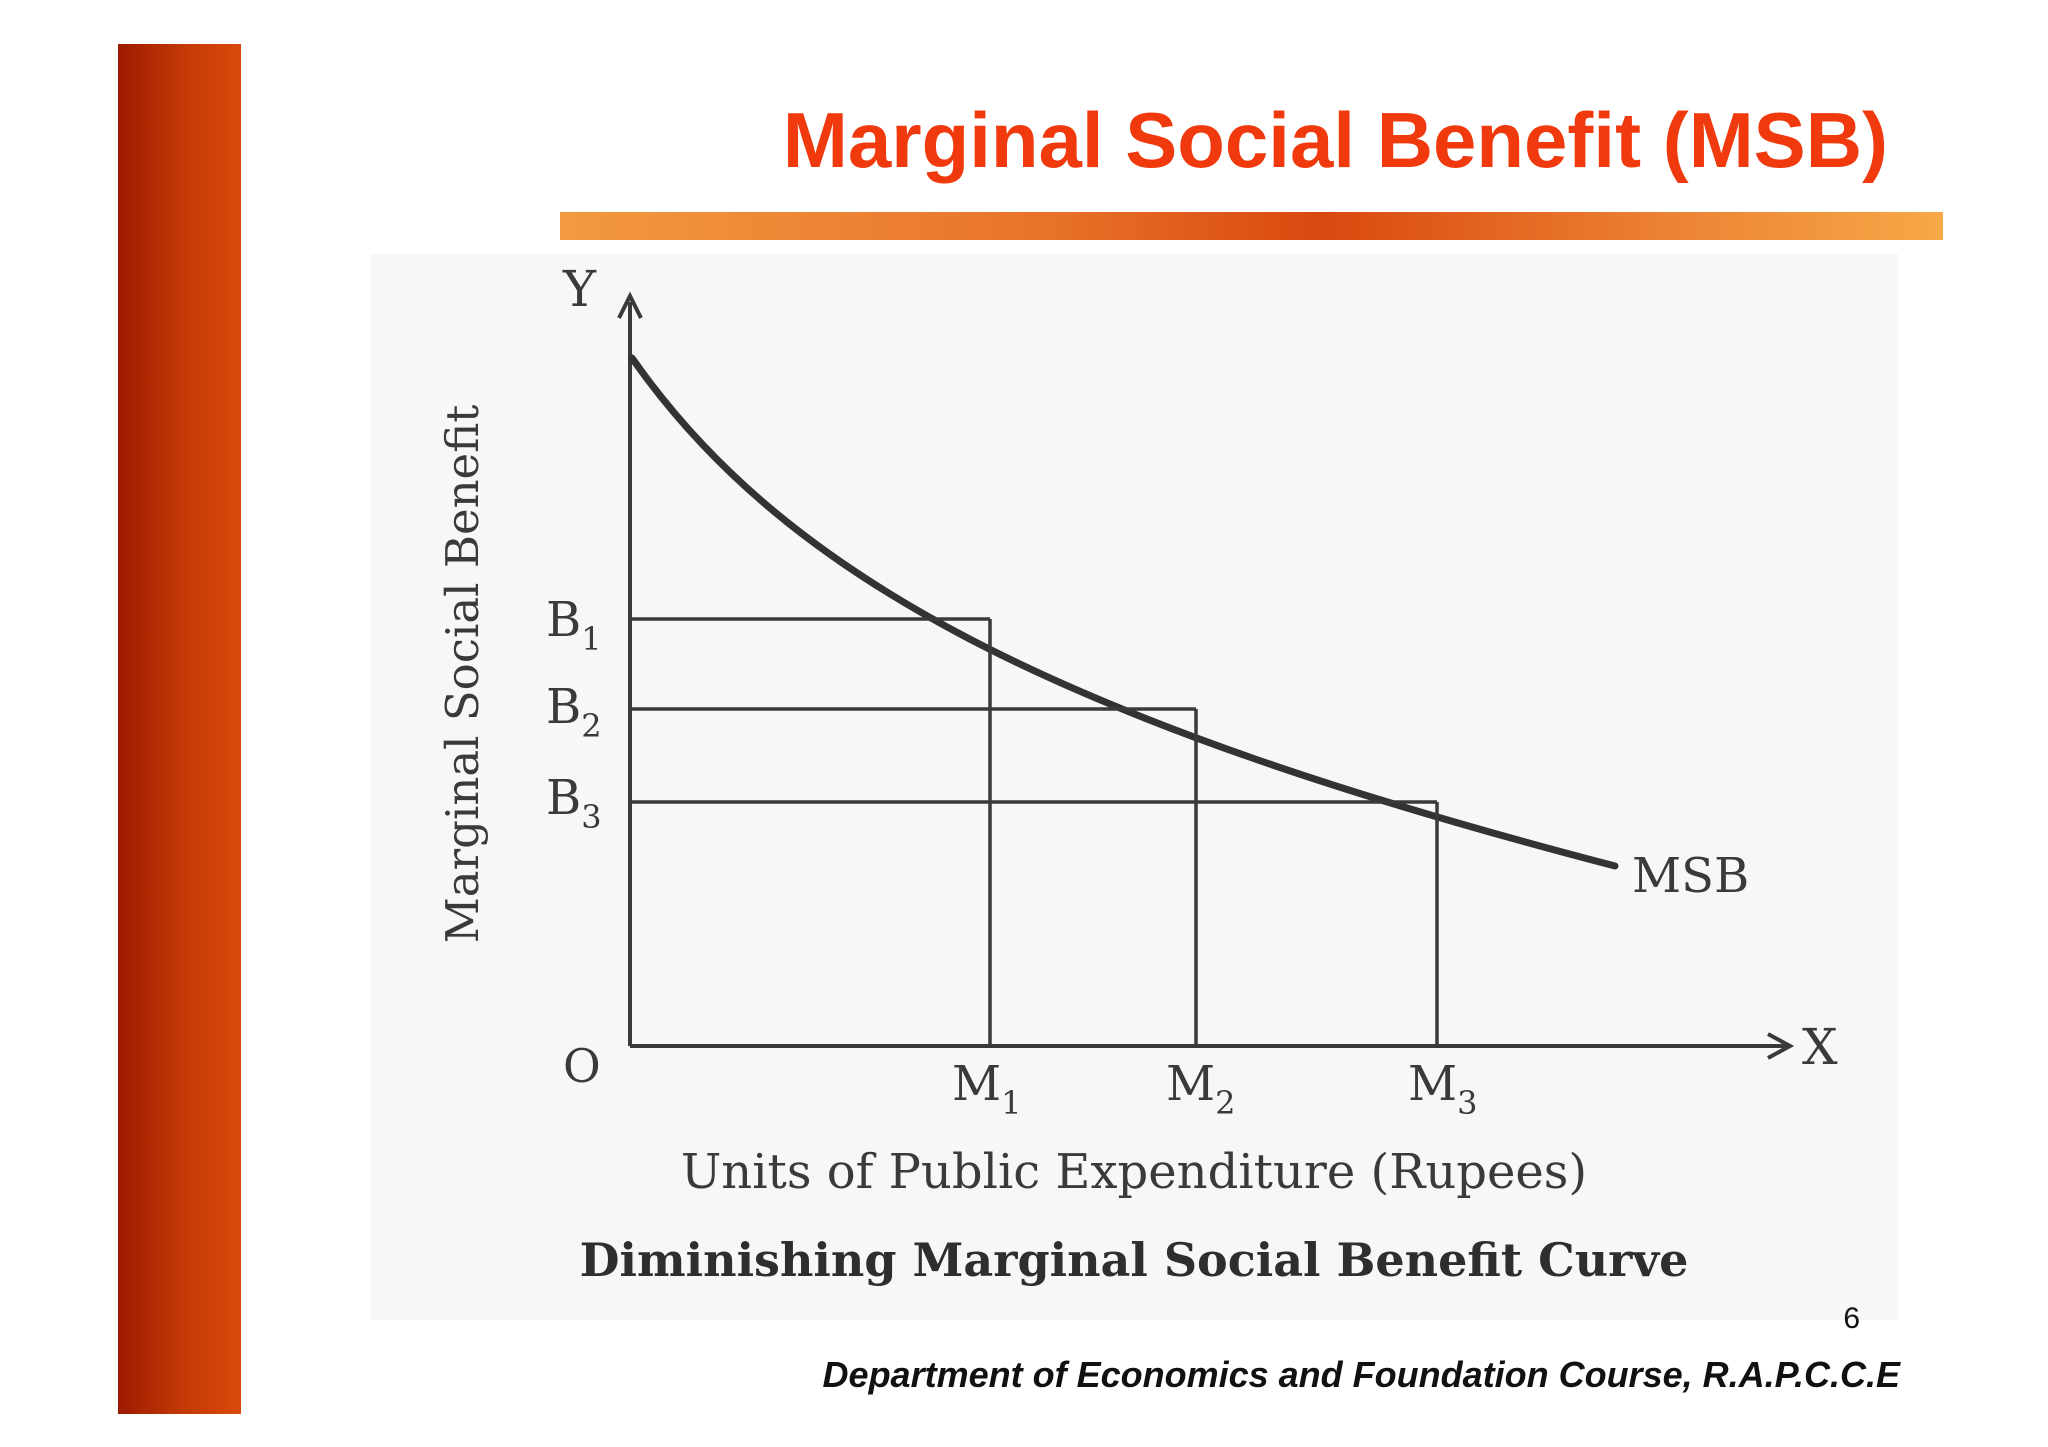 The height and width of the screenshot is (1447, 2048). I want to click on b3-label: B3, so click(574, 803).